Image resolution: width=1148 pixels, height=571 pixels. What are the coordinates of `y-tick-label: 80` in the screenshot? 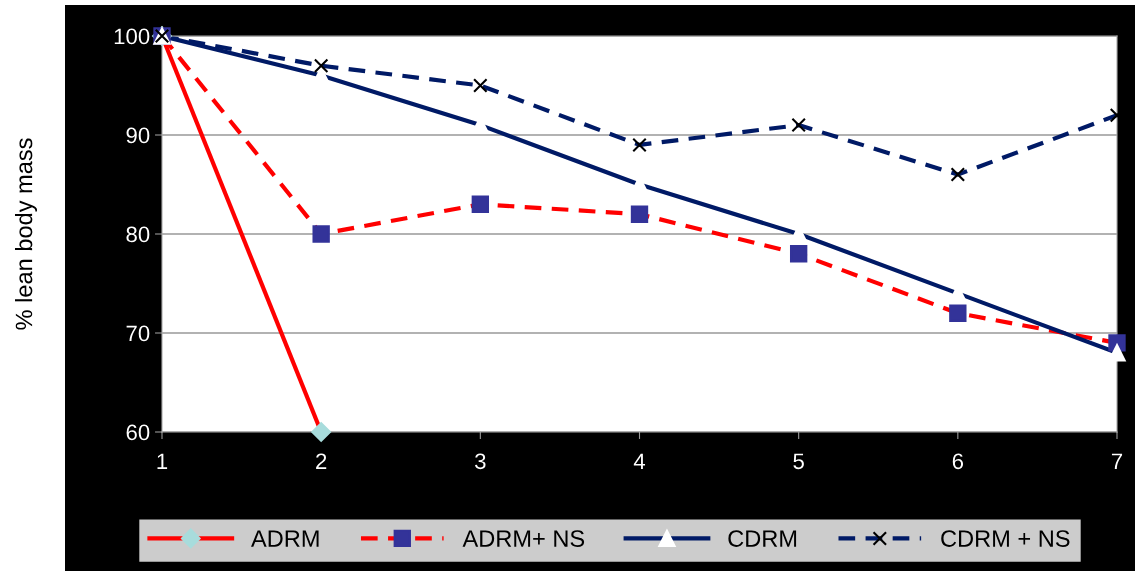 It's located at (138, 234).